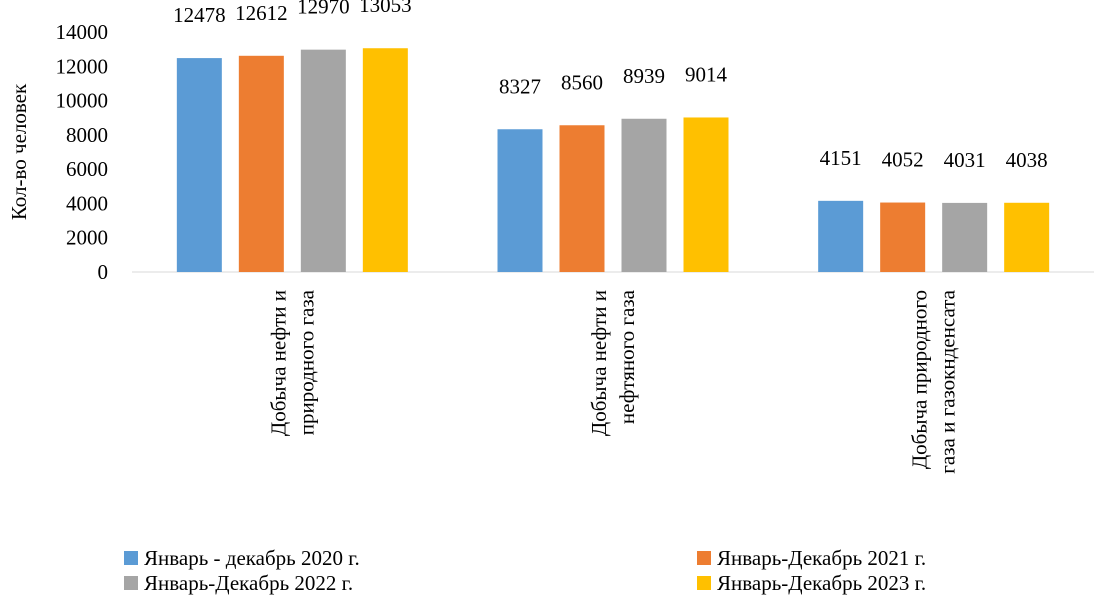 Image resolution: width=1102 pixels, height=603 pixels. I want to click on category-label: газа и газокнденсата, so click(948, 381).